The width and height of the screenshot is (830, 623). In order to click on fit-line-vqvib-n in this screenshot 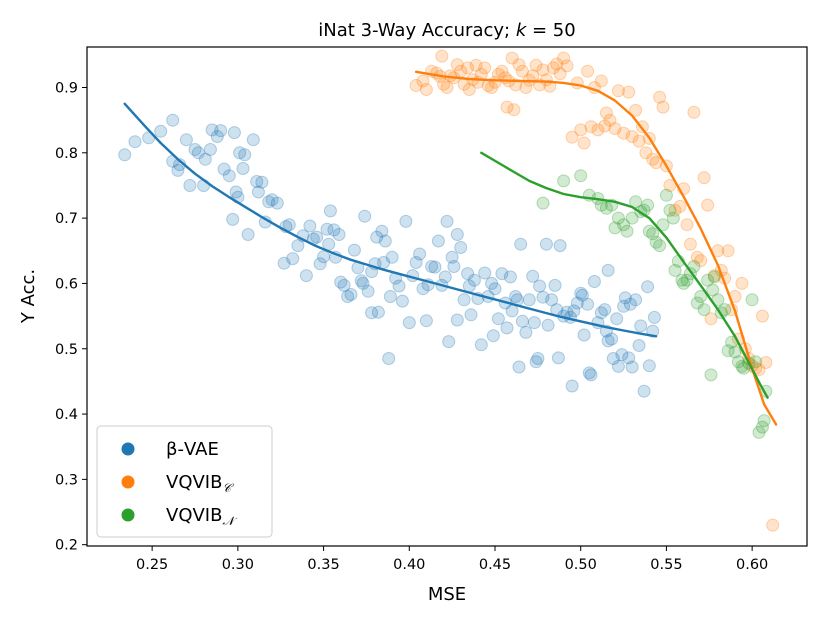, I will do `click(624, 275)`.